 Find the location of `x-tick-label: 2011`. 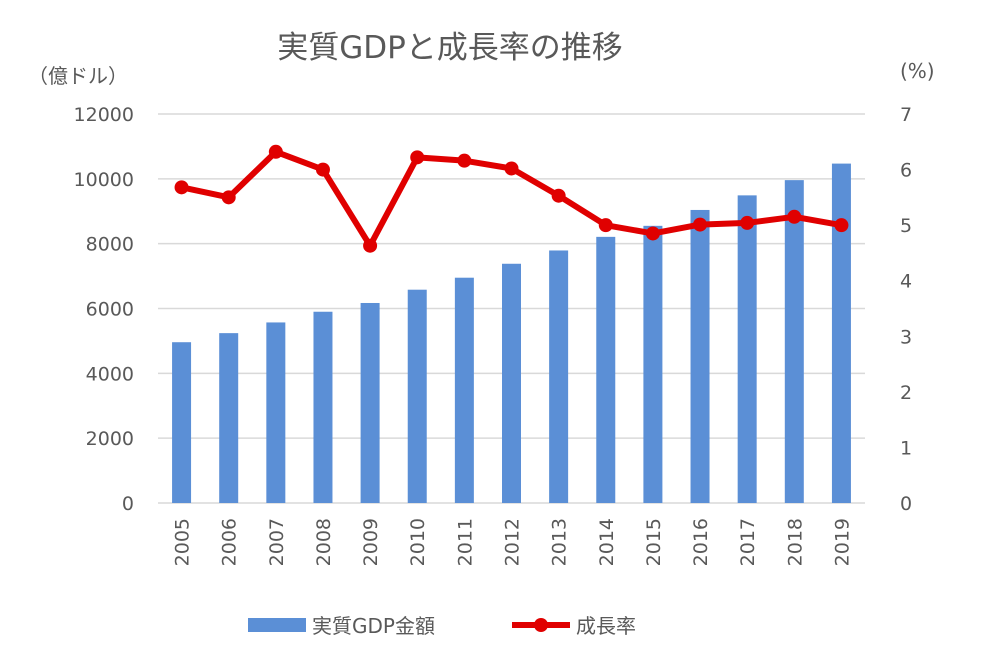

x-tick-label: 2011 is located at coordinates (465, 542).